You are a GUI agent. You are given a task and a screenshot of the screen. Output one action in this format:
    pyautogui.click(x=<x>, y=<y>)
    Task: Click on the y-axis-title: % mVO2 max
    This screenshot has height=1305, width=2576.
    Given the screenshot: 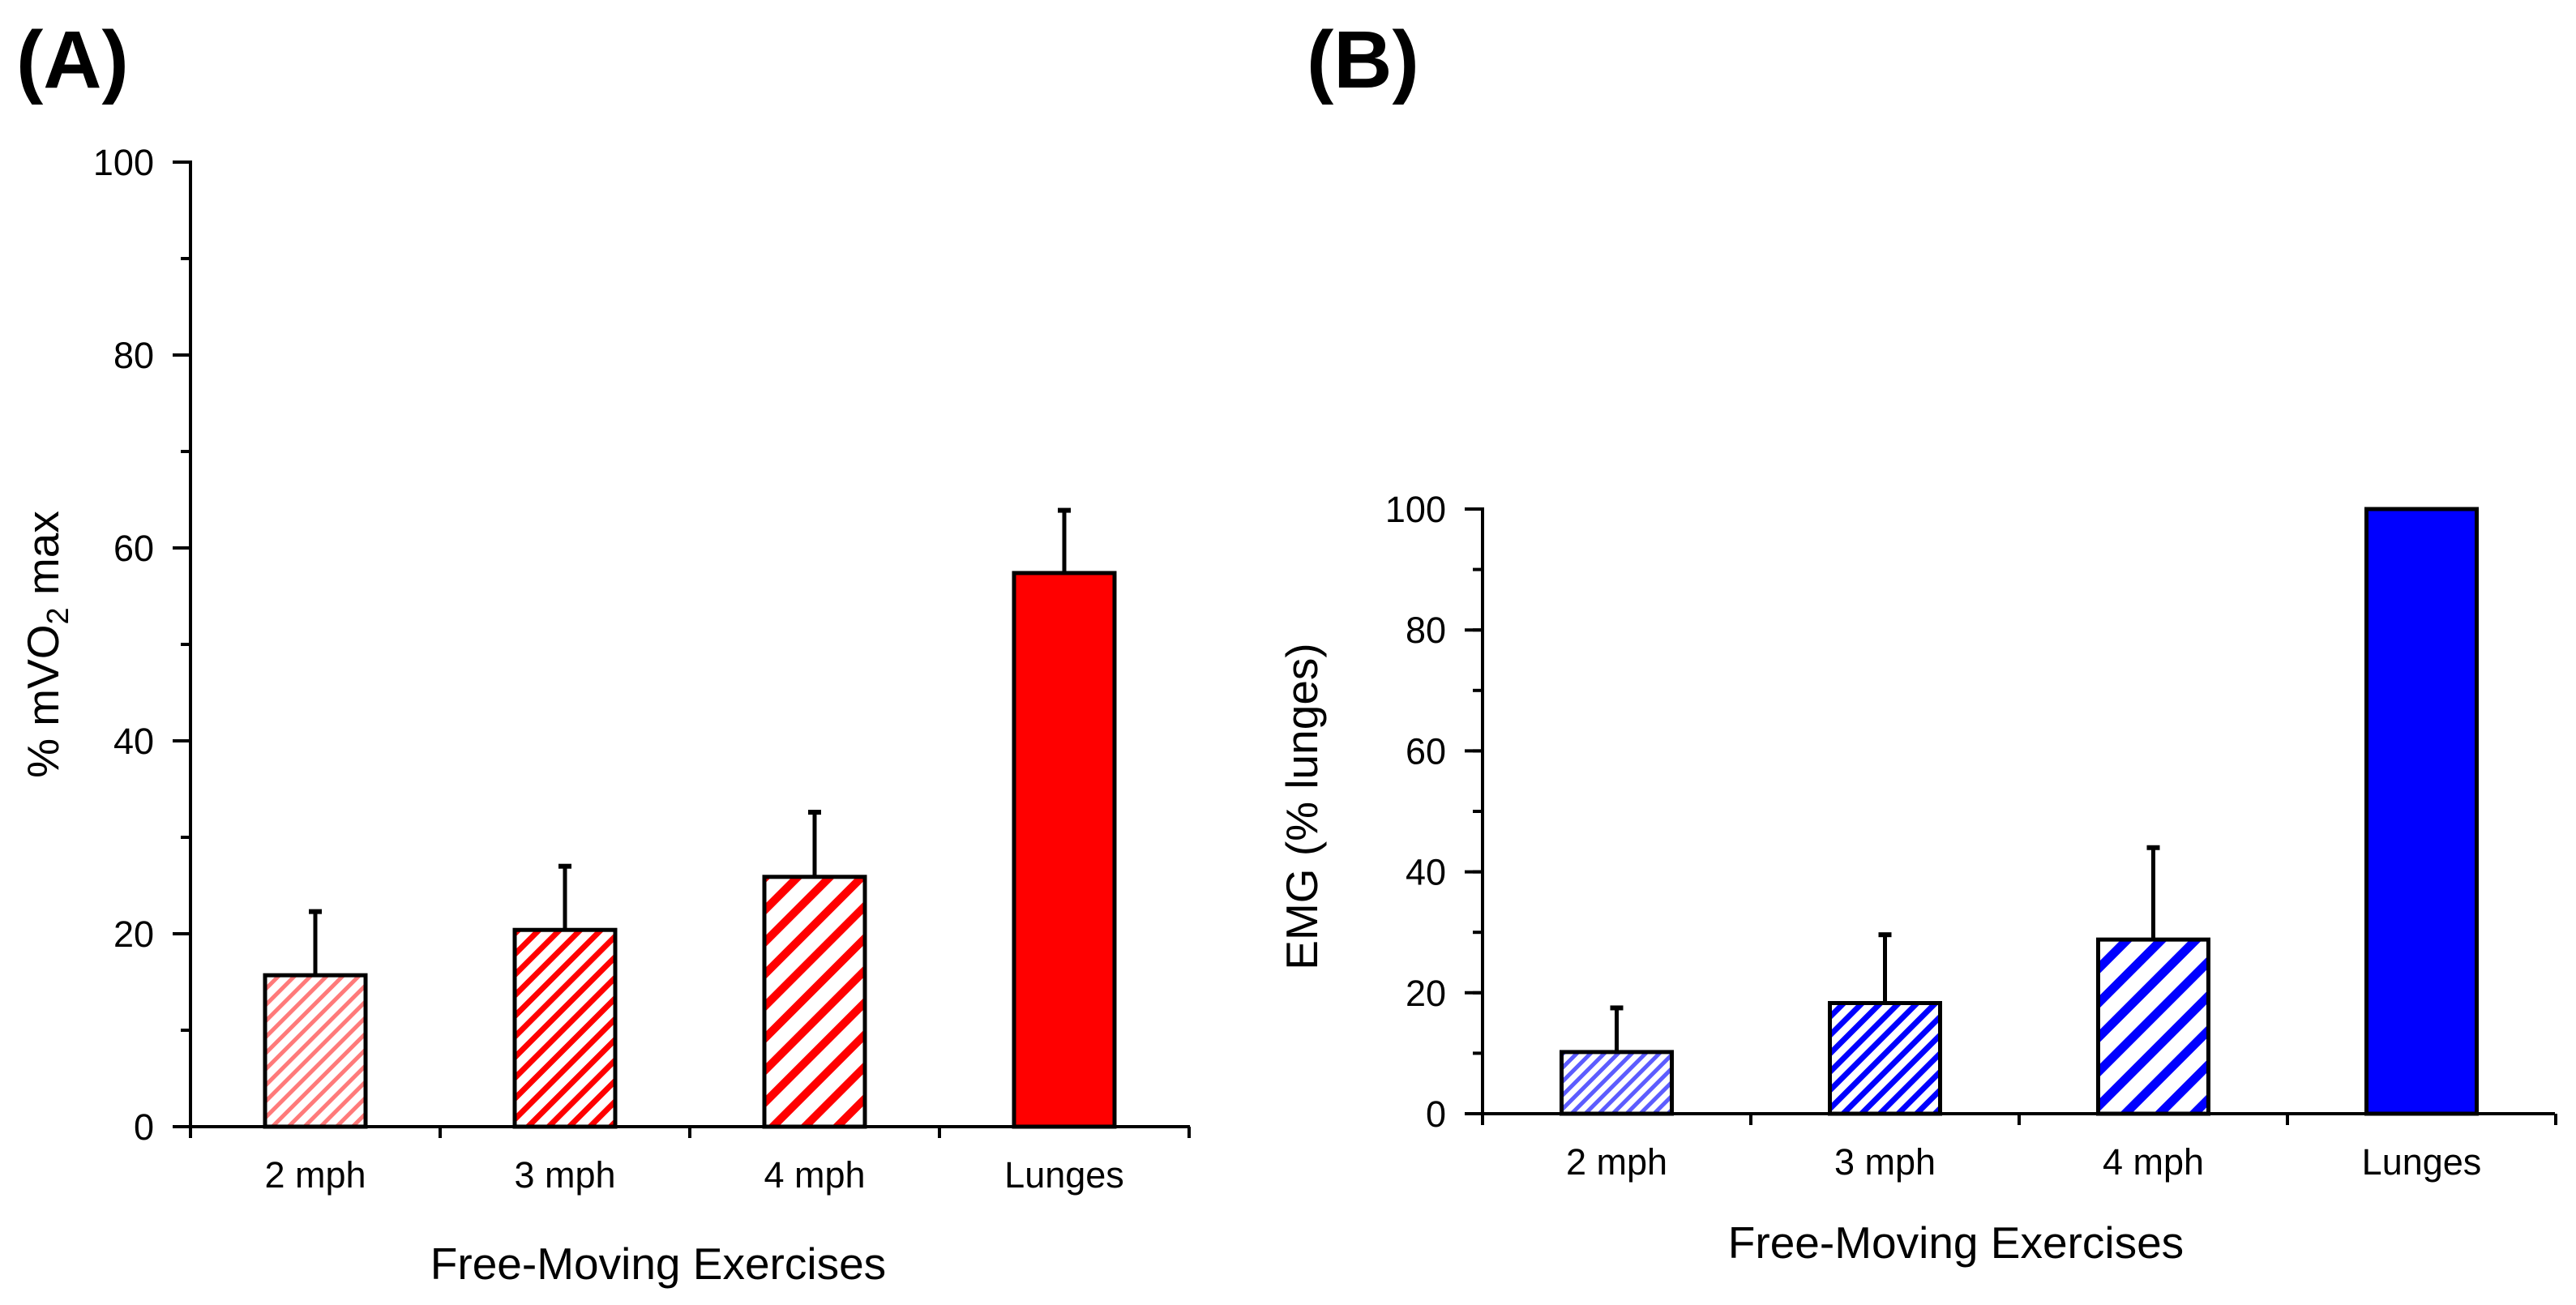 What is the action you would take?
    pyautogui.click(x=46, y=644)
    